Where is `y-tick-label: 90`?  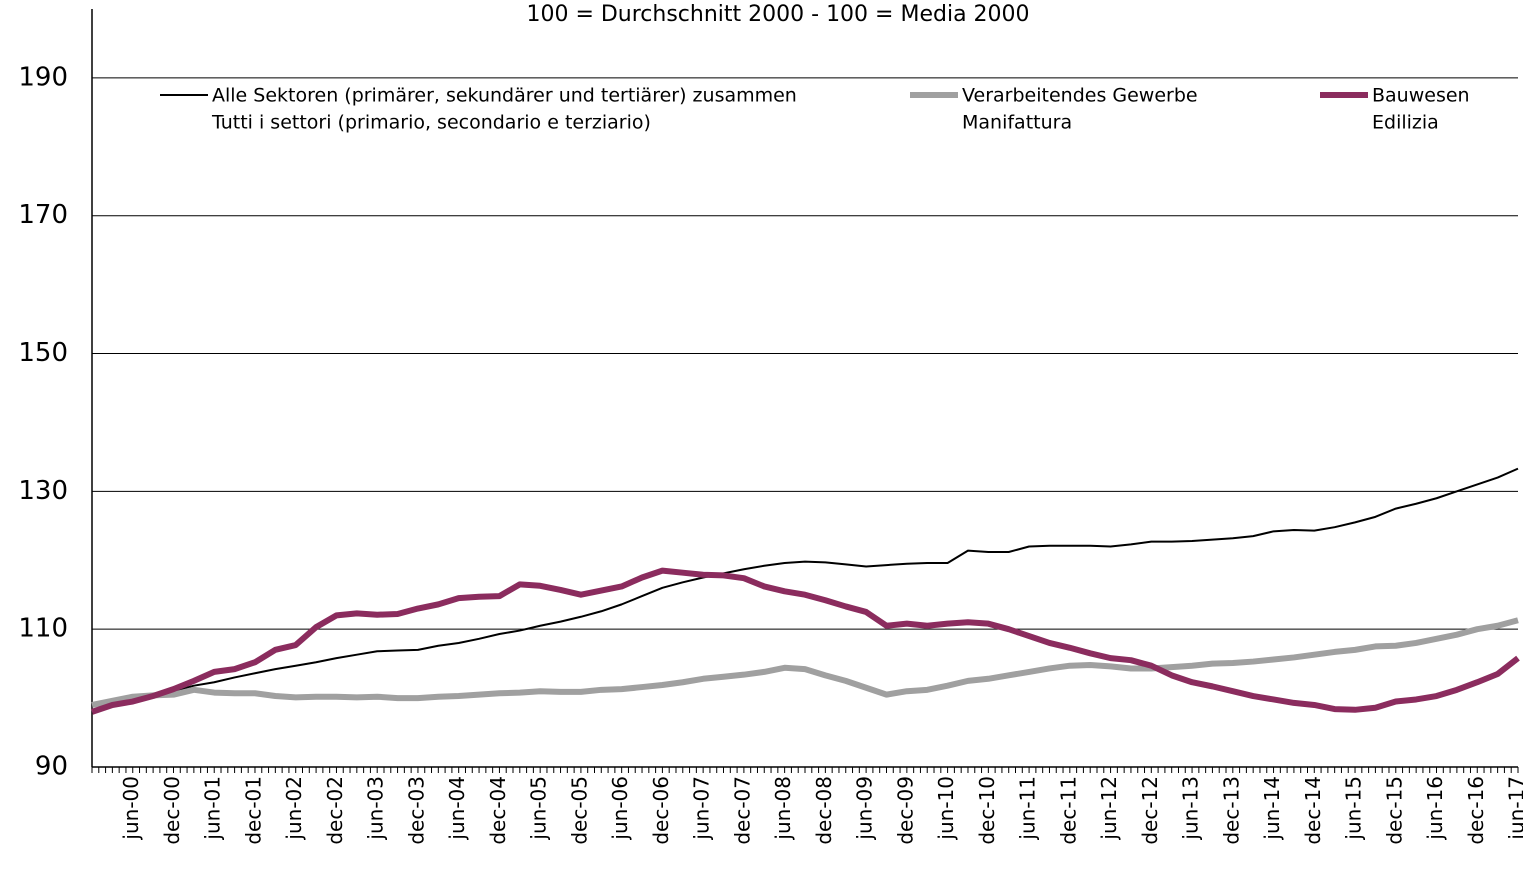
y-tick-label: 90 is located at coordinates (51, 767).